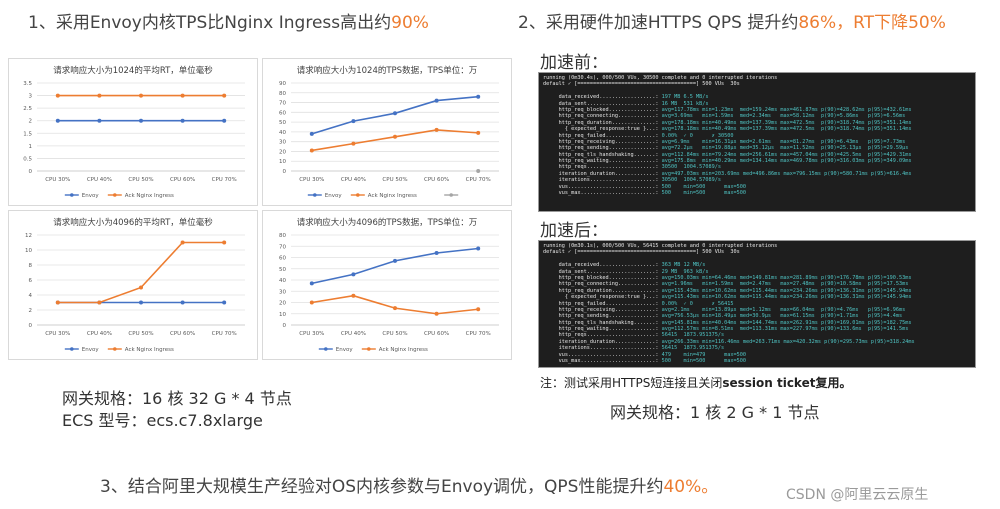 The image size is (1000, 509). Describe the element at coordinates (695, 382) in the screenshot. I see `test-note: 注：测试采用HTTPS短连接且关闭session ticket复用。` at that location.